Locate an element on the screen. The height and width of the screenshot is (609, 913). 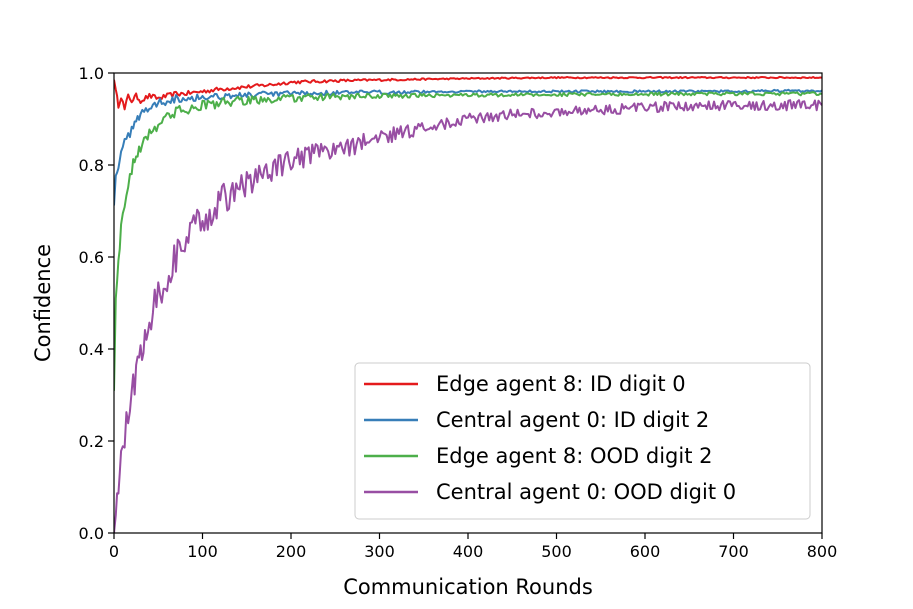
legend-box is located at coordinates (582, 441).